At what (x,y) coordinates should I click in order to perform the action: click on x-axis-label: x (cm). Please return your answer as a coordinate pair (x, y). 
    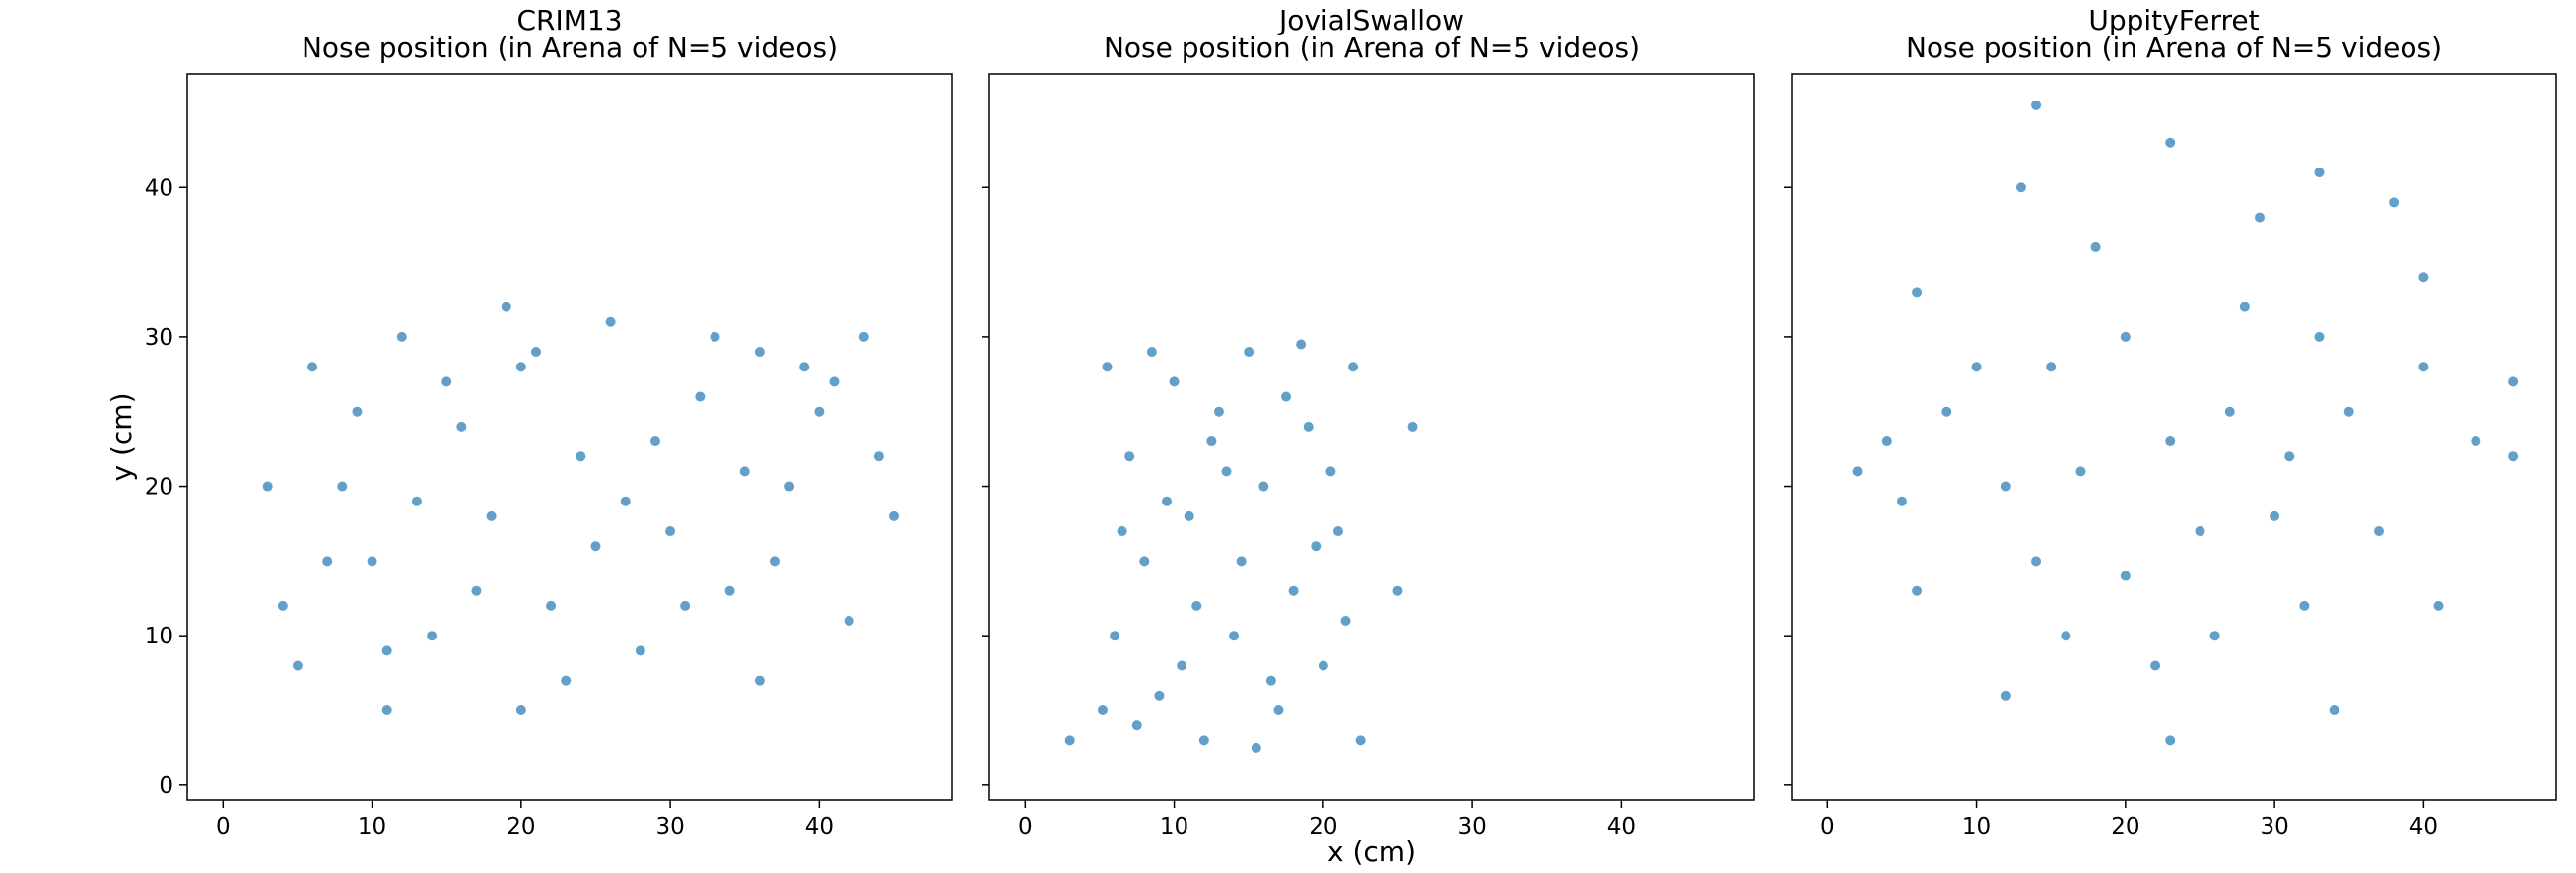
    Looking at the image, I should click on (1372, 852).